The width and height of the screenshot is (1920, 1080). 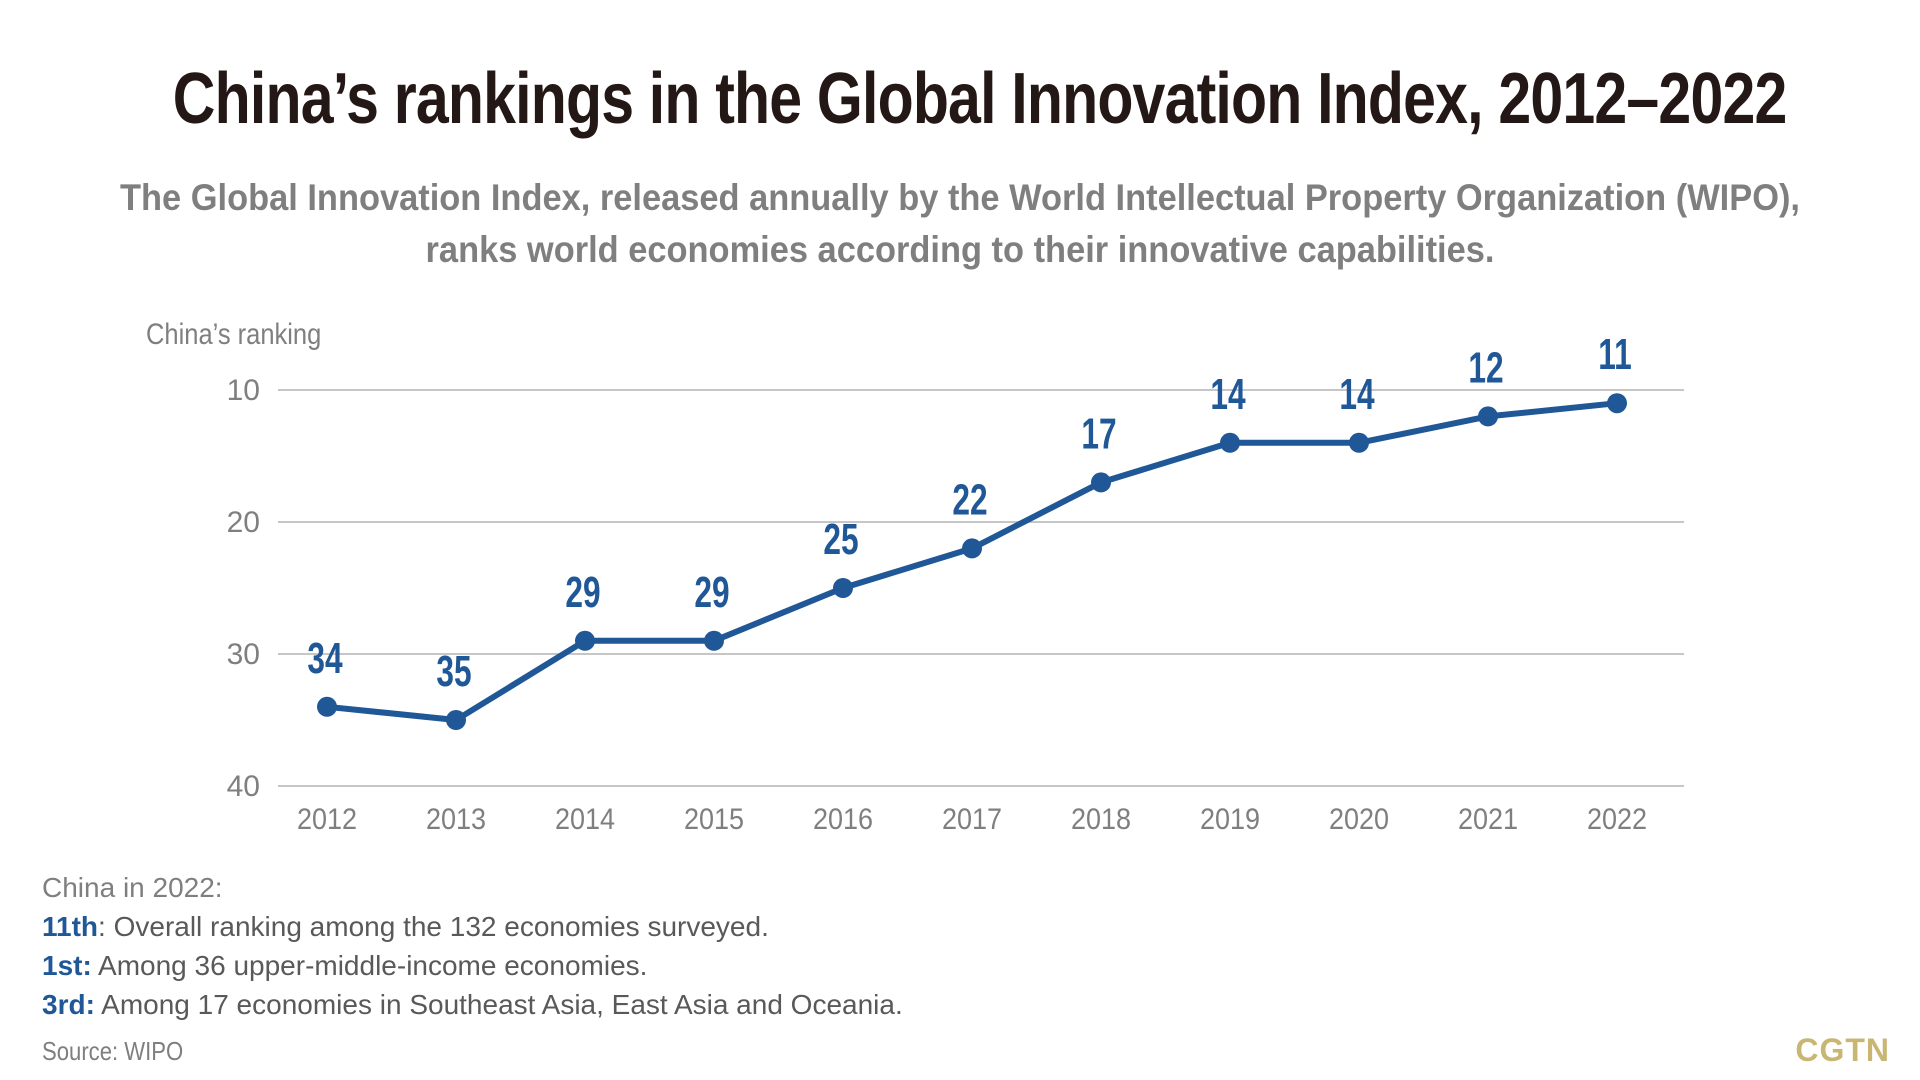 I want to click on cgtn-logo: CGTN, so click(x=1842, y=1050).